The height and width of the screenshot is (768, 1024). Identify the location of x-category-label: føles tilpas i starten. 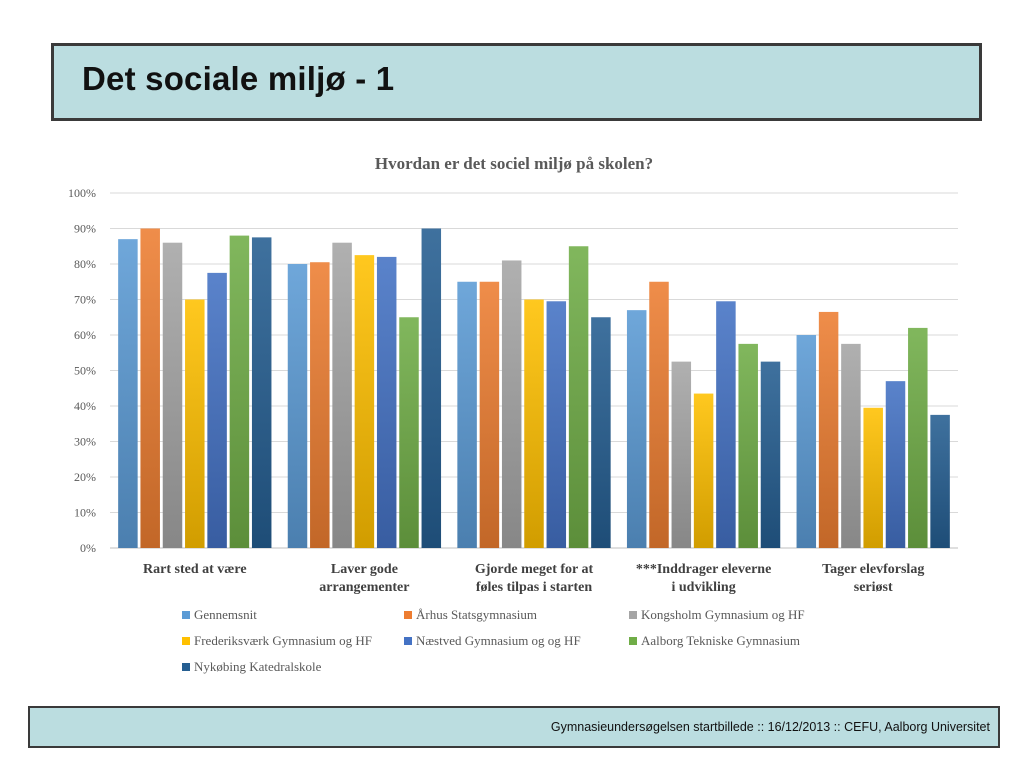
(534, 587).